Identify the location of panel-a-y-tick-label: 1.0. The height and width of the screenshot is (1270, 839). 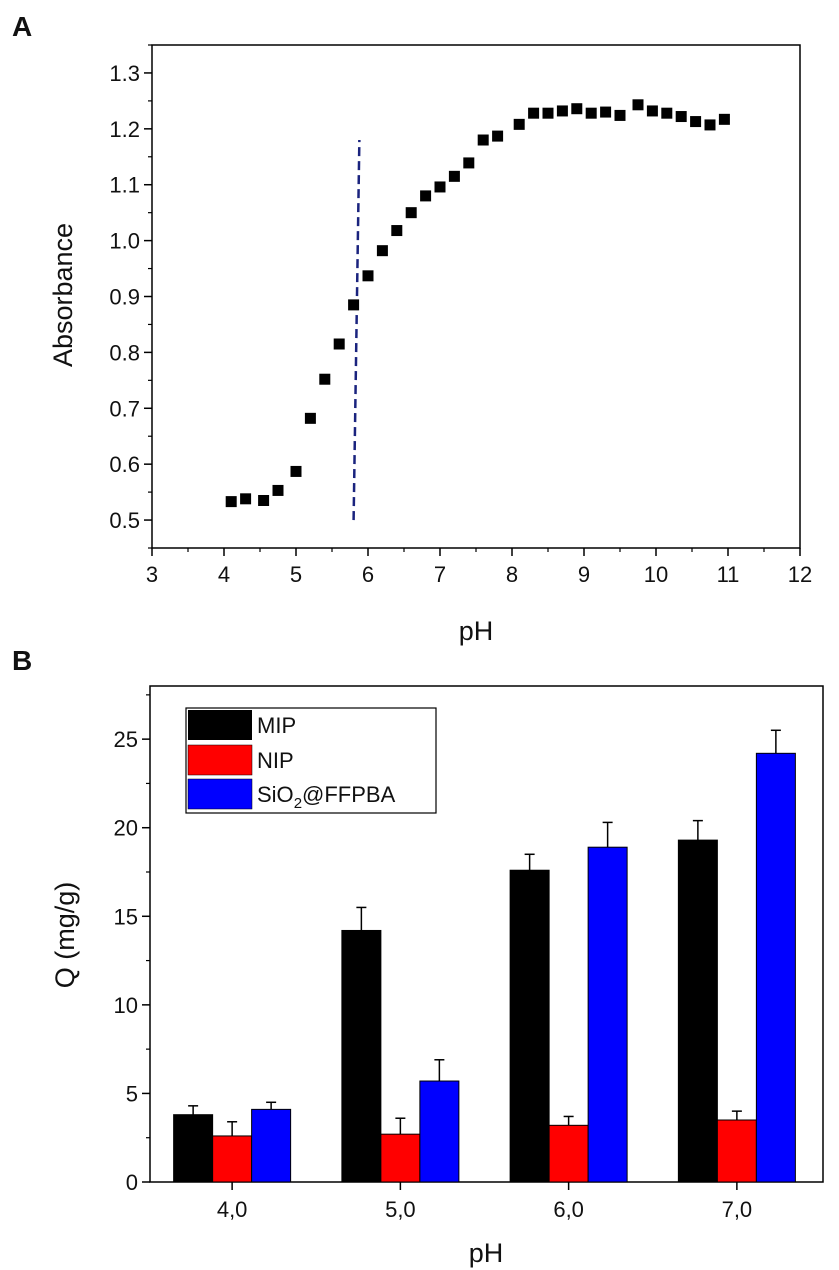
(124, 241).